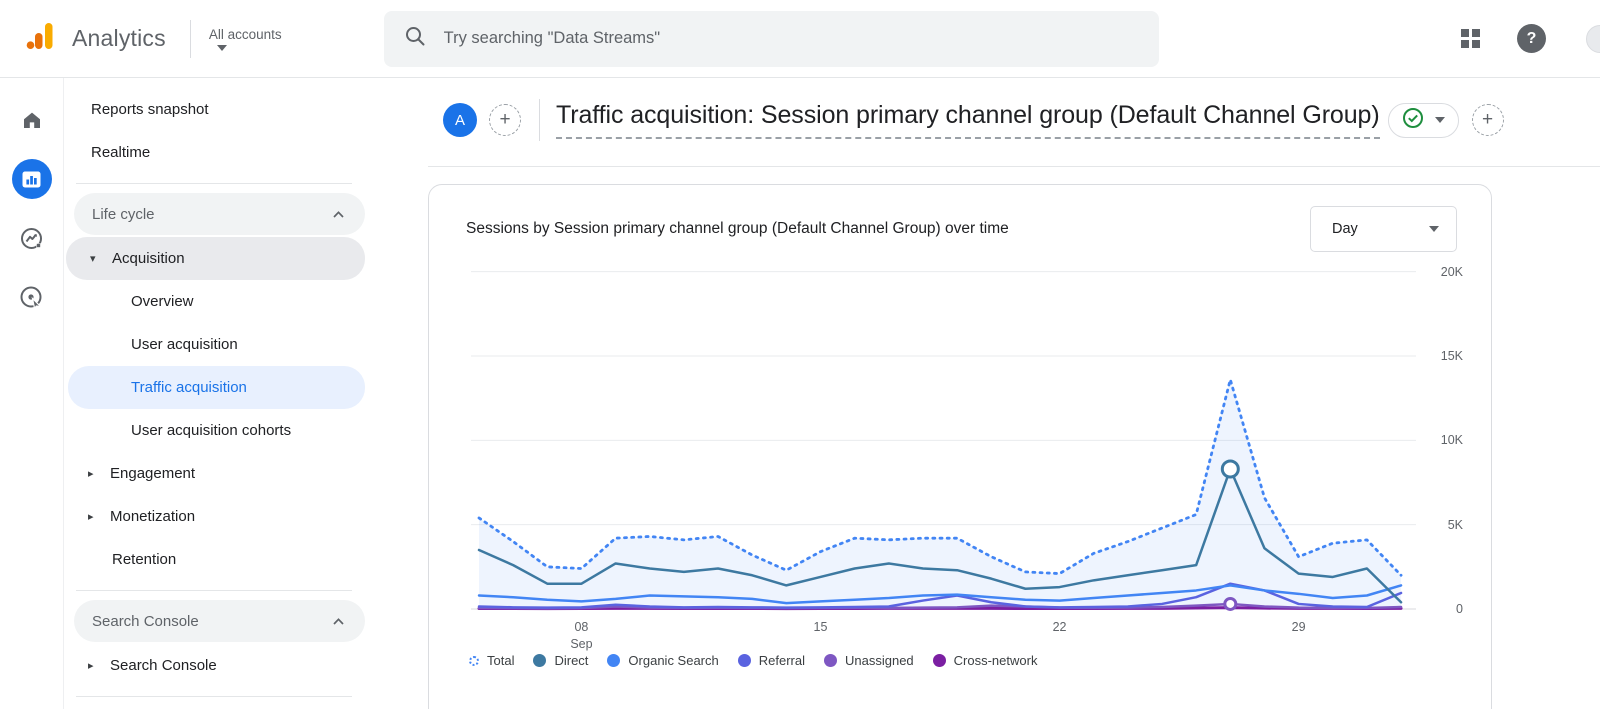 The image size is (1600, 709). What do you see at coordinates (460, 120) in the screenshot?
I see `property-avatar: A` at bounding box center [460, 120].